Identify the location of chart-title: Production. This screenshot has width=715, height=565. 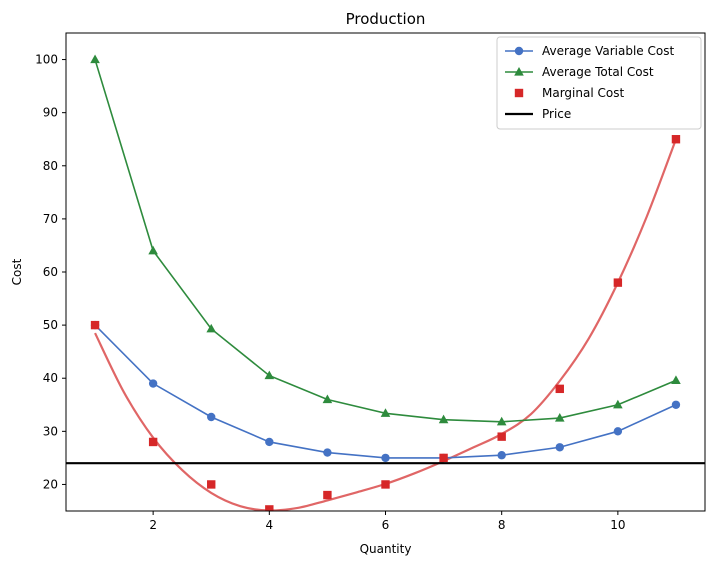
(386, 19).